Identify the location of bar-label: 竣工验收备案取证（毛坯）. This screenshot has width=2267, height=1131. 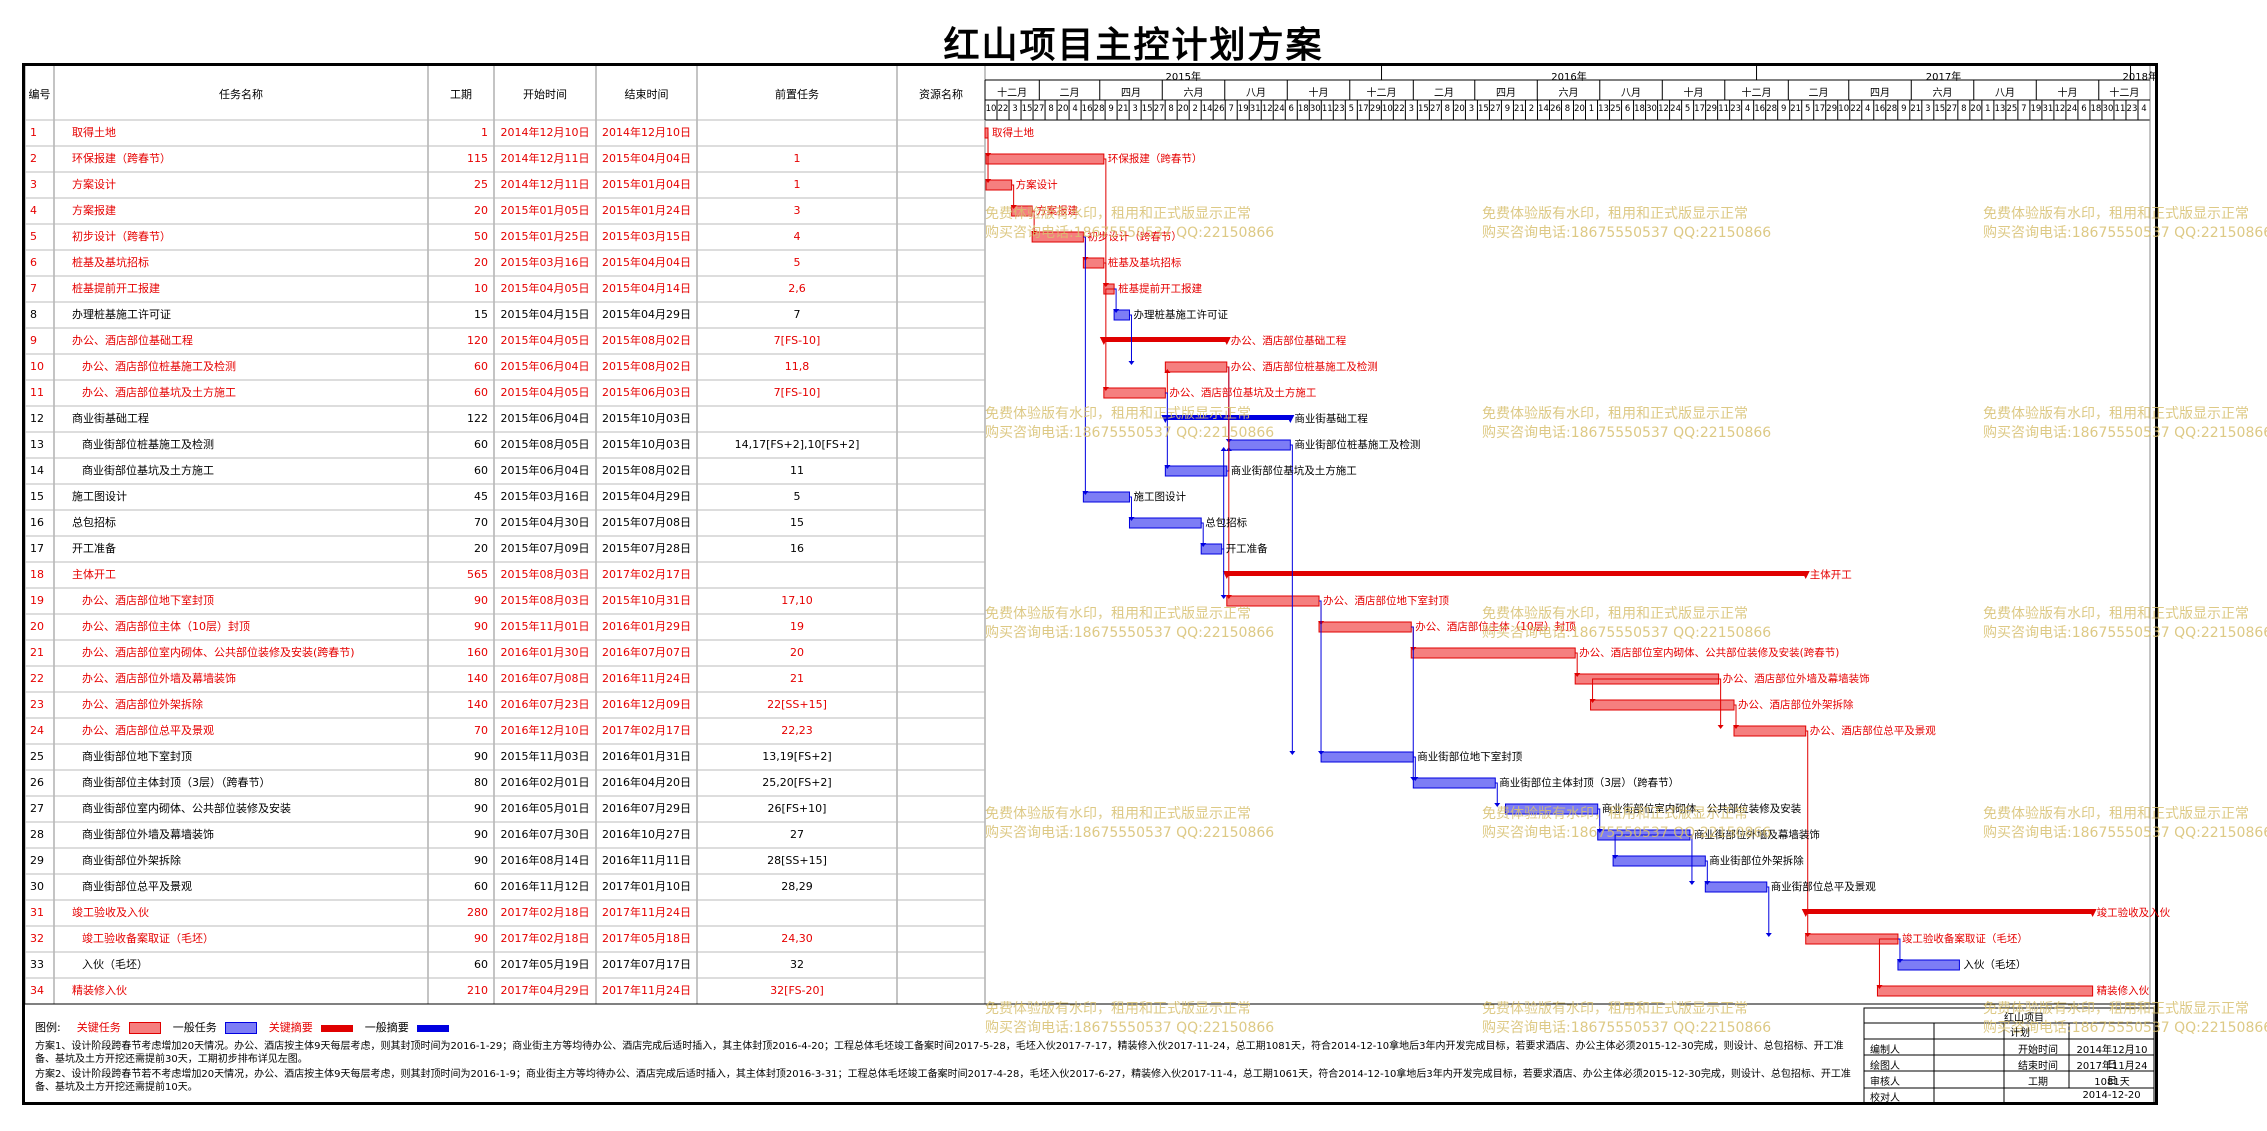
(1964, 939).